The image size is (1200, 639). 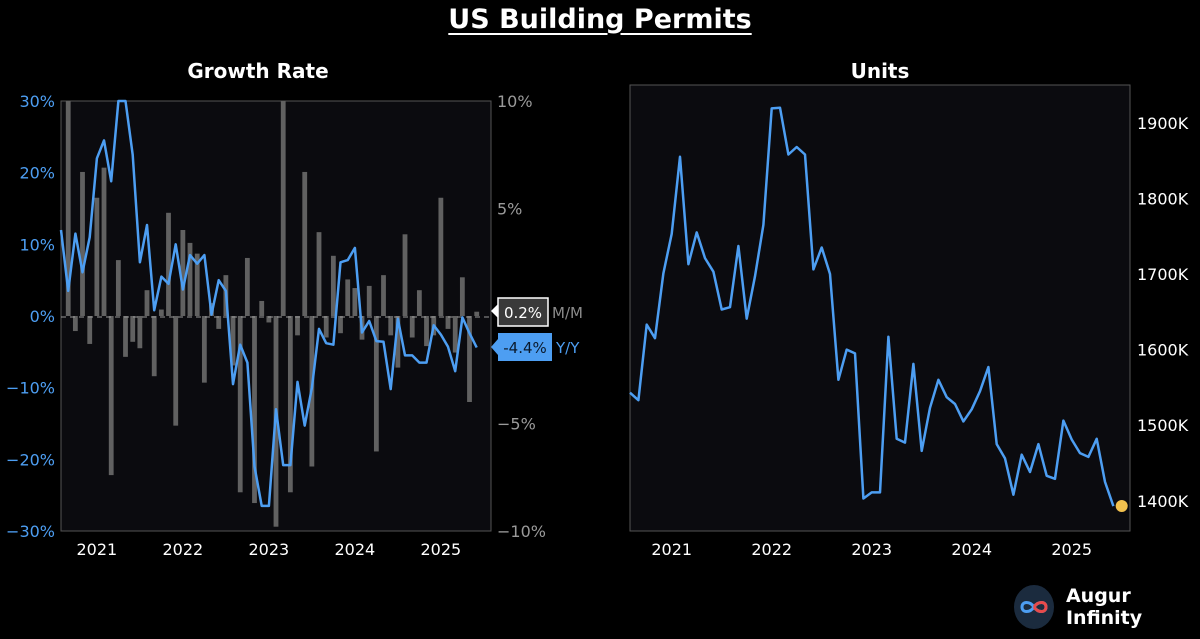 What do you see at coordinates (494, 311) in the screenshot?
I see `mm-label-pointer` at bounding box center [494, 311].